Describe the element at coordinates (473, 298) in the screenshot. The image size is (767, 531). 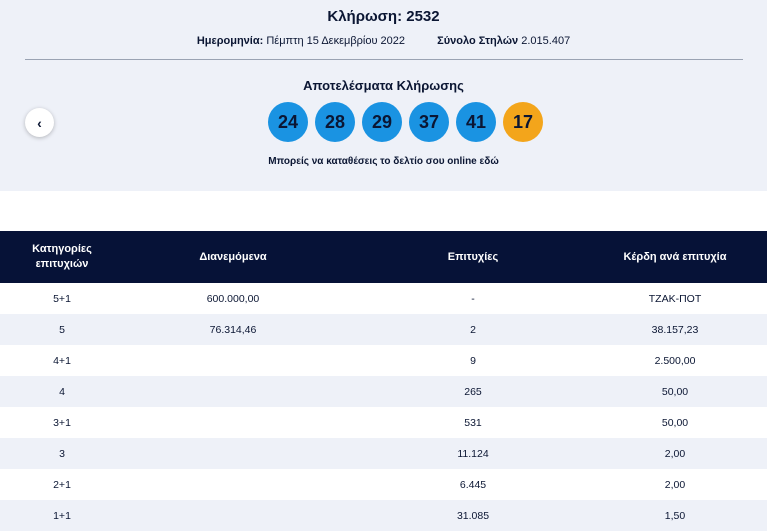
I see `row-winners: -` at that location.